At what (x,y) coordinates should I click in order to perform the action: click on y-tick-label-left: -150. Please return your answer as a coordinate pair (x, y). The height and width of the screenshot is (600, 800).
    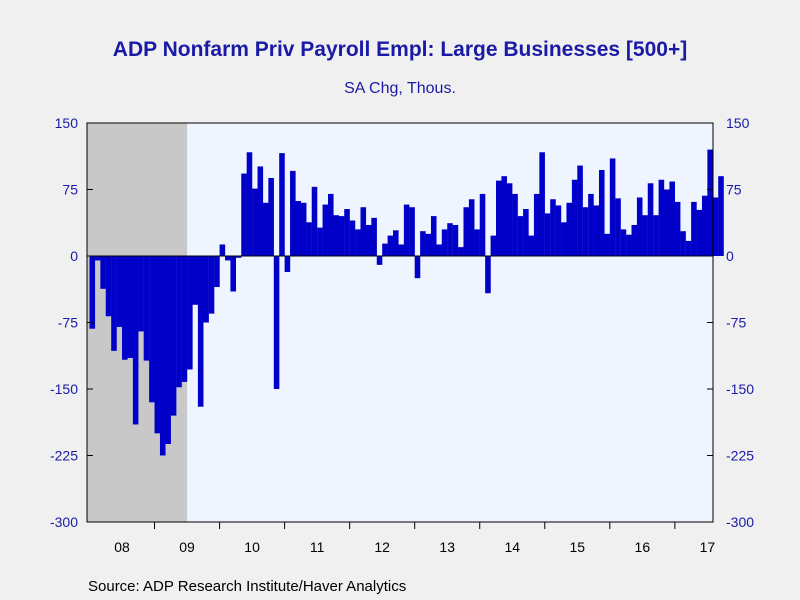
    Looking at the image, I should click on (64, 389).